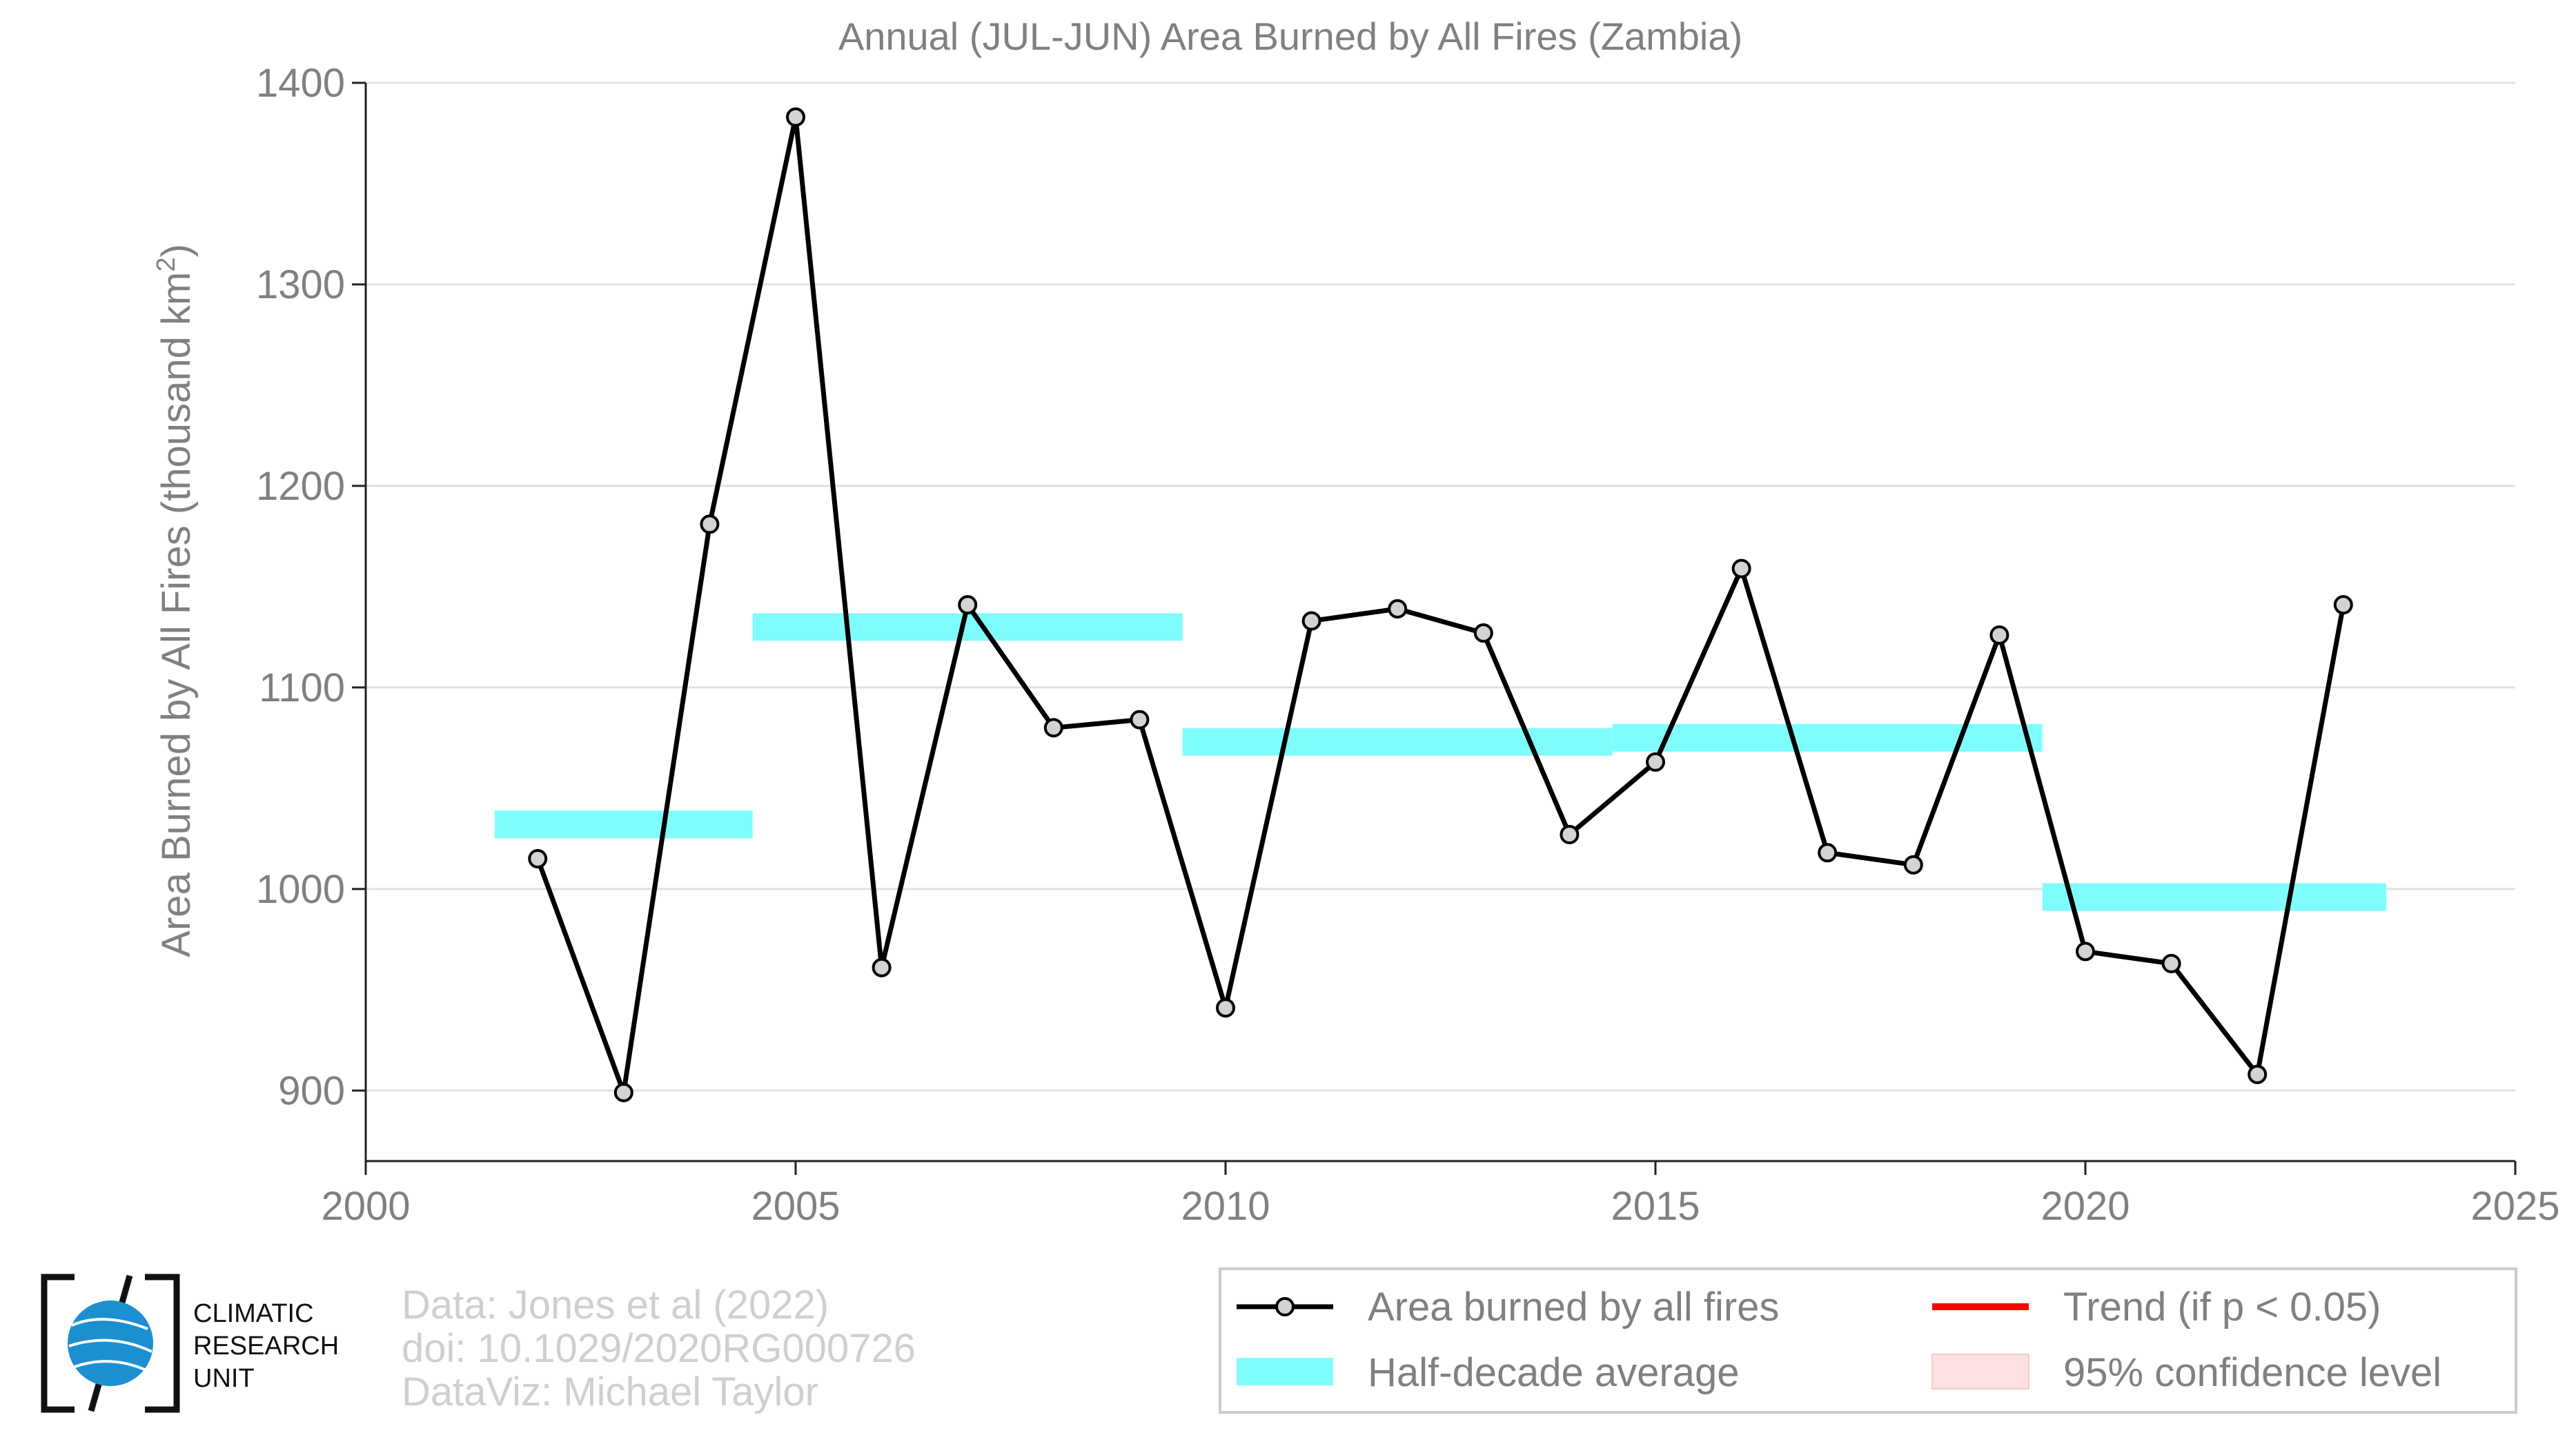 This screenshot has width=2576, height=1451. What do you see at coordinates (300, 83) in the screenshot?
I see `y-tick-label-1400: 1400` at bounding box center [300, 83].